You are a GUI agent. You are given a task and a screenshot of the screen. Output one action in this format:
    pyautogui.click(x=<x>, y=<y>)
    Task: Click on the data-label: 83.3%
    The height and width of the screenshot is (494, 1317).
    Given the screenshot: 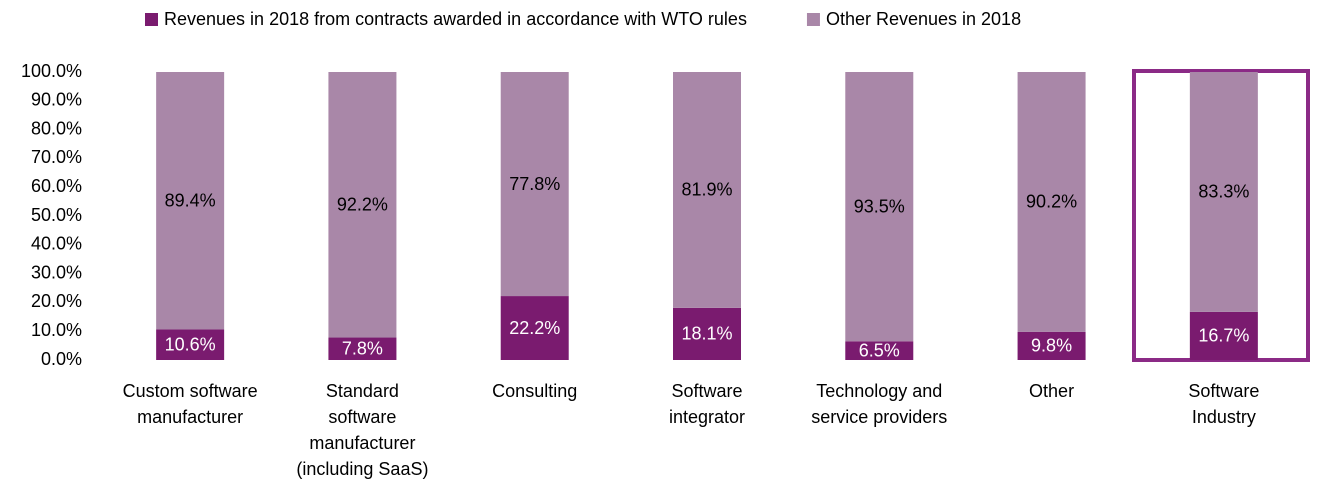 What is the action you would take?
    pyautogui.click(x=1223, y=192)
    